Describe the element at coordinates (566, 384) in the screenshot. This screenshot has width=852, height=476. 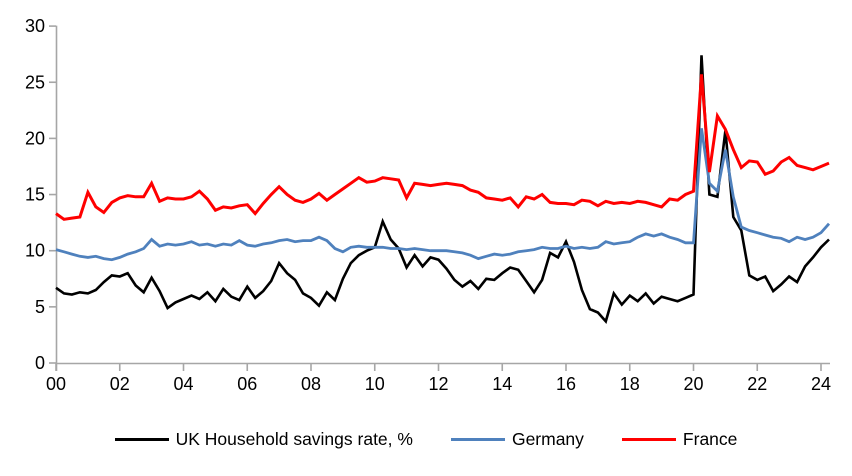
I see `x-tick-label: 16` at that location.